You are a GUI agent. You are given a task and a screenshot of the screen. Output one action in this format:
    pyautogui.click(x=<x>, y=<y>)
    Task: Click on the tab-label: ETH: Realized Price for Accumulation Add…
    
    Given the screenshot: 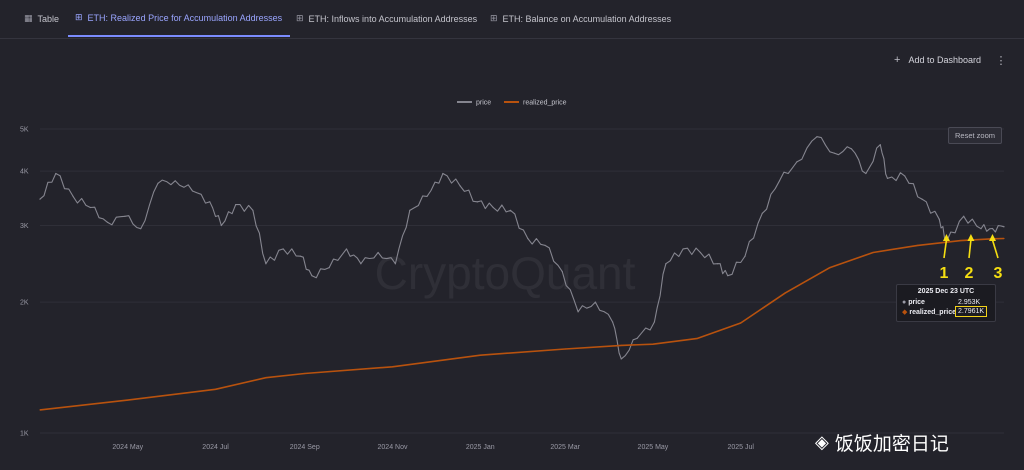 What is the action you would take?
    pyautogui.click(x=185, y=17)
    